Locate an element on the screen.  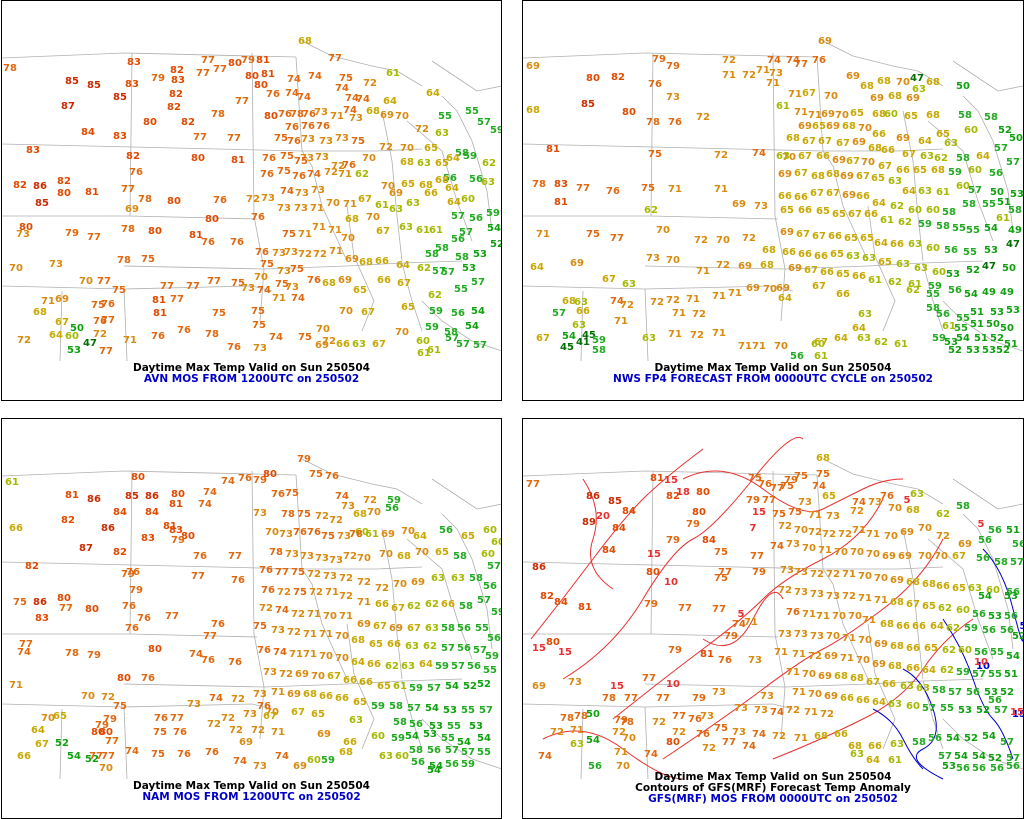
station-temp-label: 59 is located at coordinates (470, 156).